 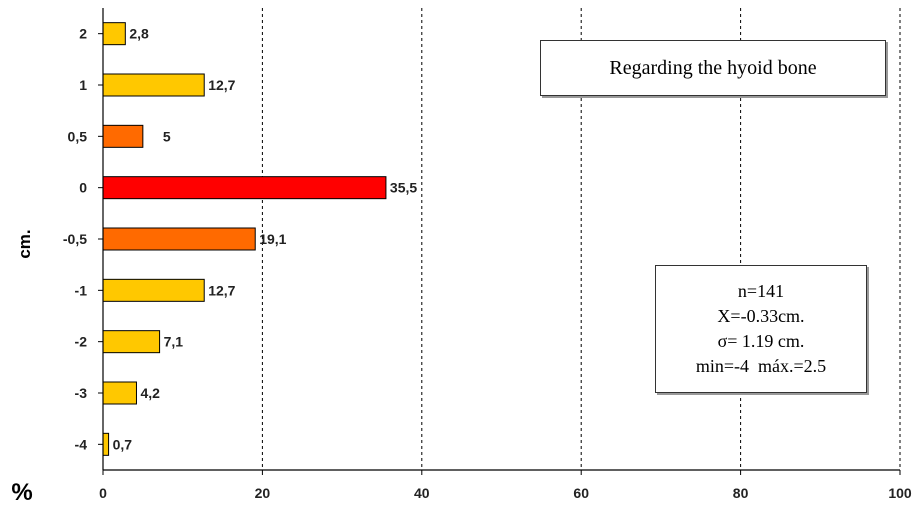 I want to click on y-tick-labels: 2 1 0,5 0 -0,5 -1 -2 -3 -4, so click(x=83, y=239).